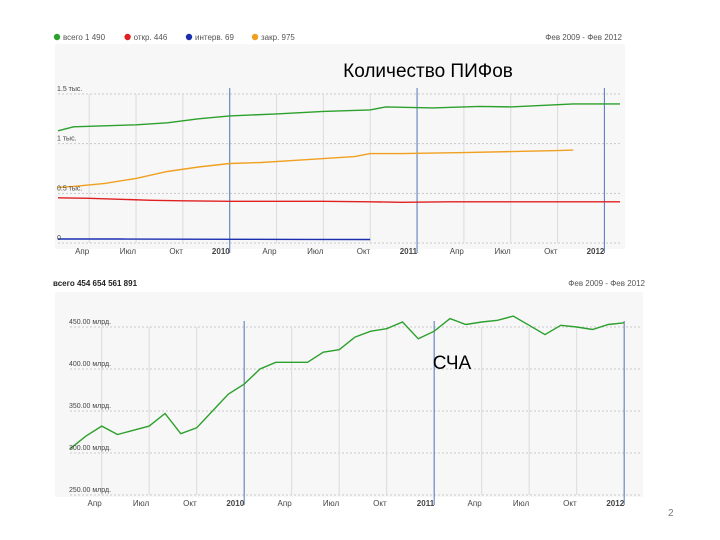 Image resolution: width=720 pixels, height=540 pixels. What do you see at coordinates (151, 37) in the screenshot?
I see `legend-label: откр. 446` at bounding box center [151, 37].